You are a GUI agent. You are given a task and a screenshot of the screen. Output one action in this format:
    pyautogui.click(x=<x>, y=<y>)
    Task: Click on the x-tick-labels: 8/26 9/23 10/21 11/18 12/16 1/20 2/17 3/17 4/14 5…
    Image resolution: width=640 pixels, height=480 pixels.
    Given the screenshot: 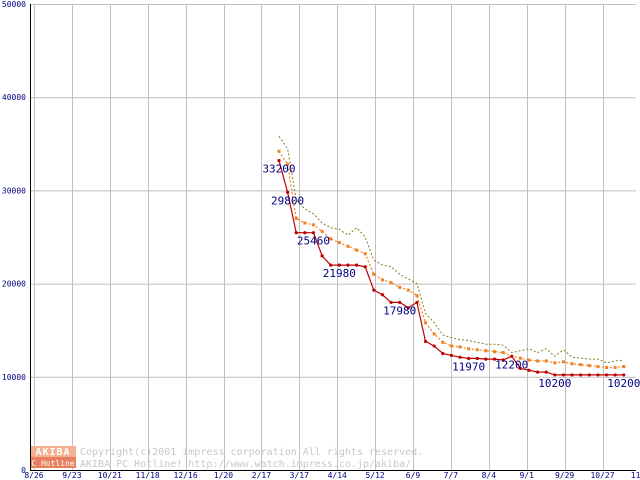 What is the action you would take?
    pyautogui.click(x=332, y=475)
    